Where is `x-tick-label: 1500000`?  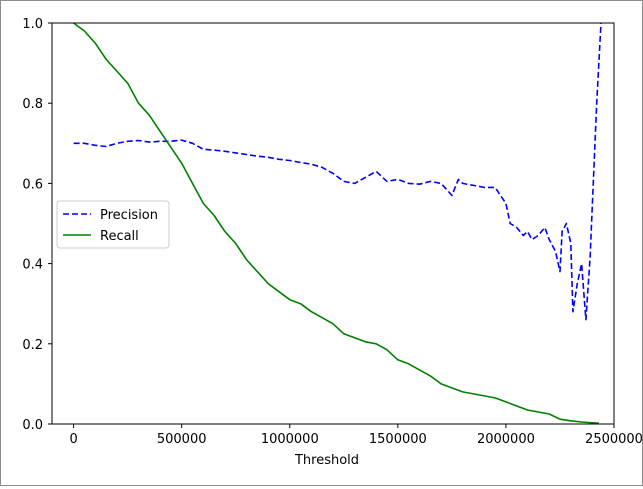
x-tick-label: 1500000 is located at coordinates (398, 439).